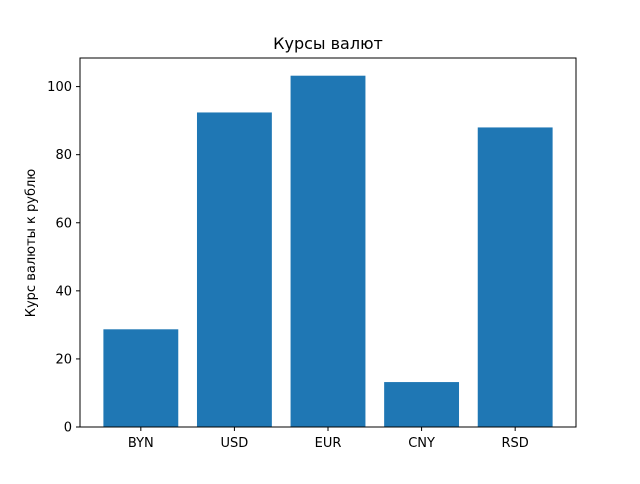 The width and height of the screenshot is (640, 484). I want to click on x-tick-label: EUR, so click(328, 443).